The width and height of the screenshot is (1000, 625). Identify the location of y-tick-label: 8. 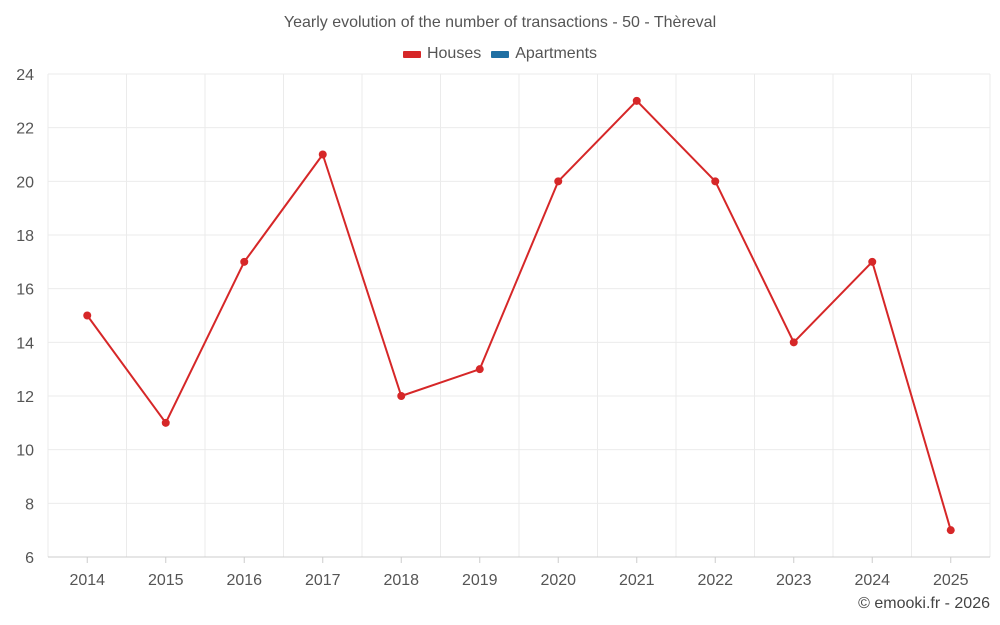
(29, 504).